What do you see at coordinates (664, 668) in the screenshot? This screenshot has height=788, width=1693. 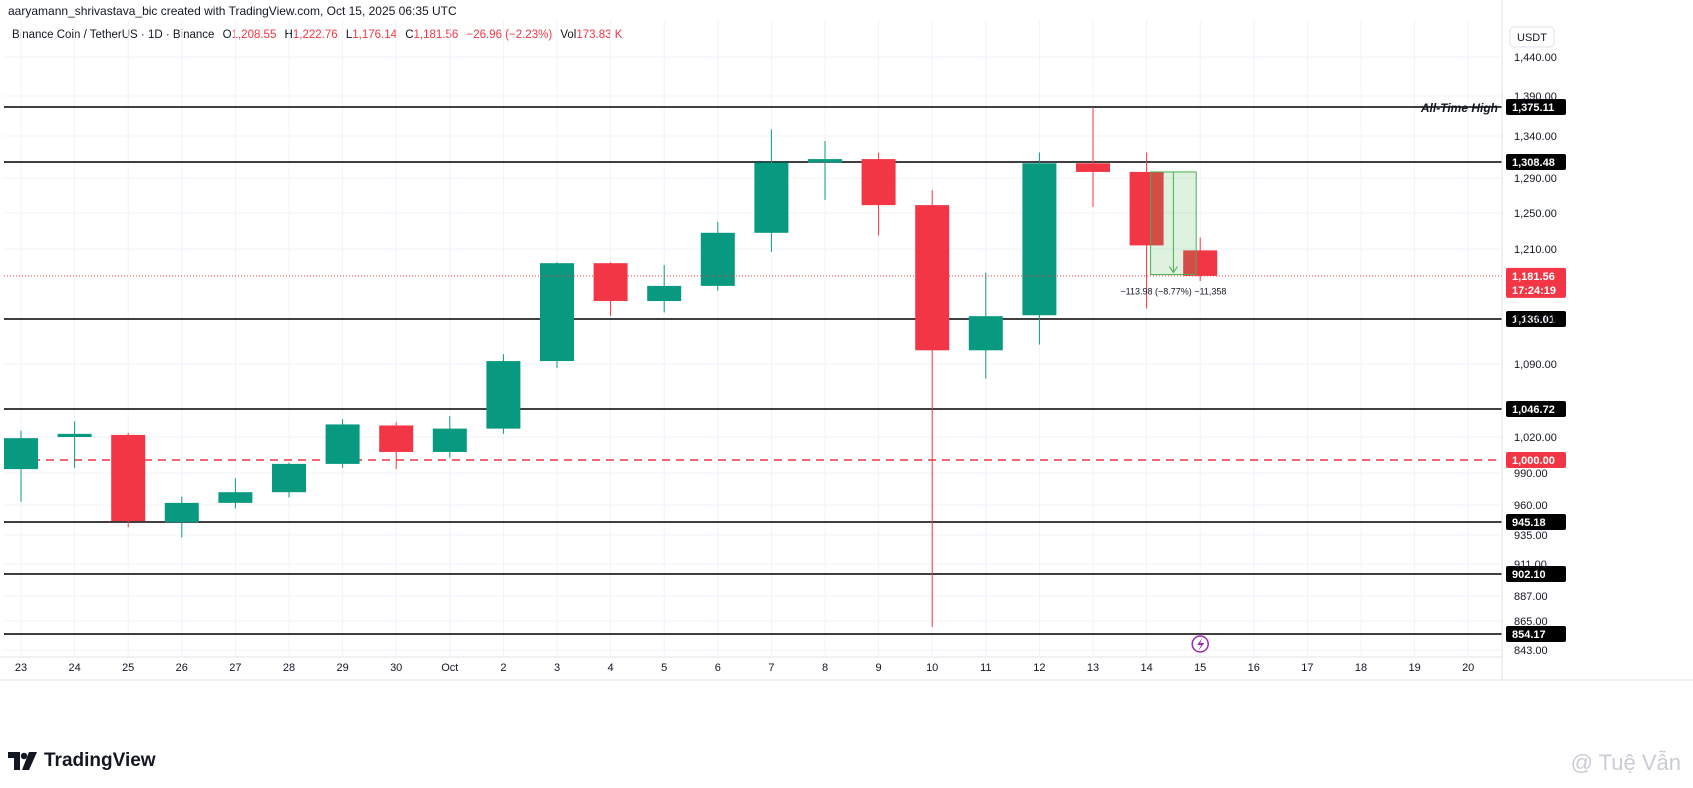 I see `x-tick-label-12: 5` at bounding box center [664, 668].